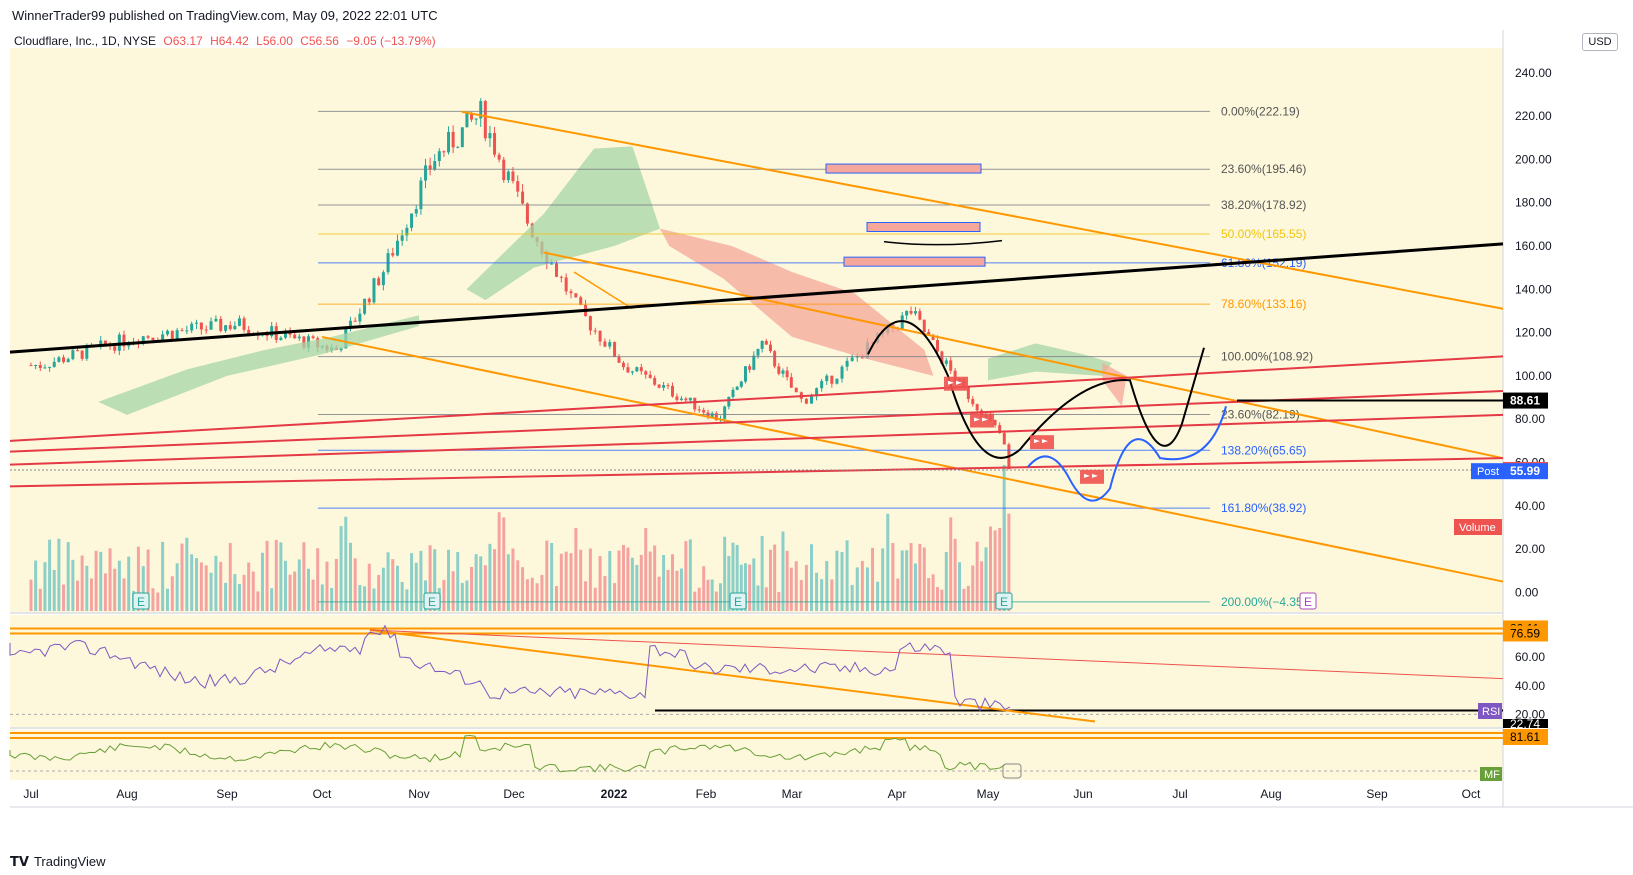 The image size is (1633, 875). What do you see at coordinates (1491, 712) in the screenshot?
I see `rsi-tag: RSI` at bounding box center [1491, 712].